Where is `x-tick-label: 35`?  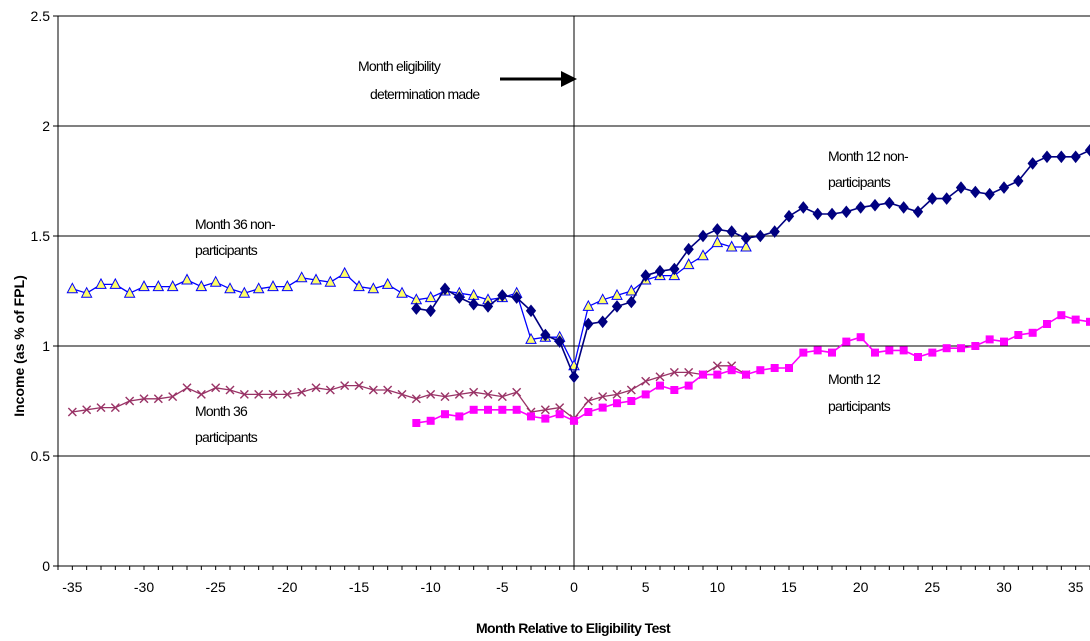 x-tick-label: 35 is located at coordinates (1076, 587).